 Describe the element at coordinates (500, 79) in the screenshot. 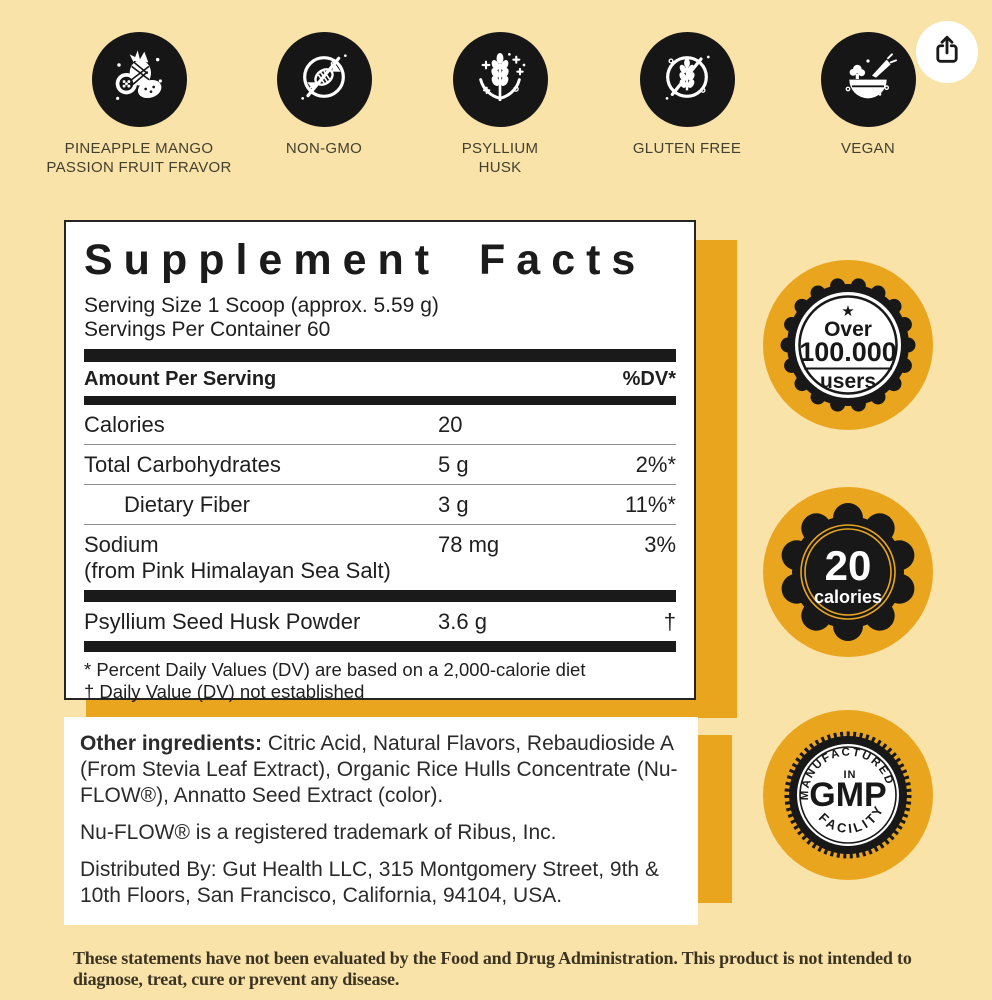

I see `psyllium-husk-icon` at that location.